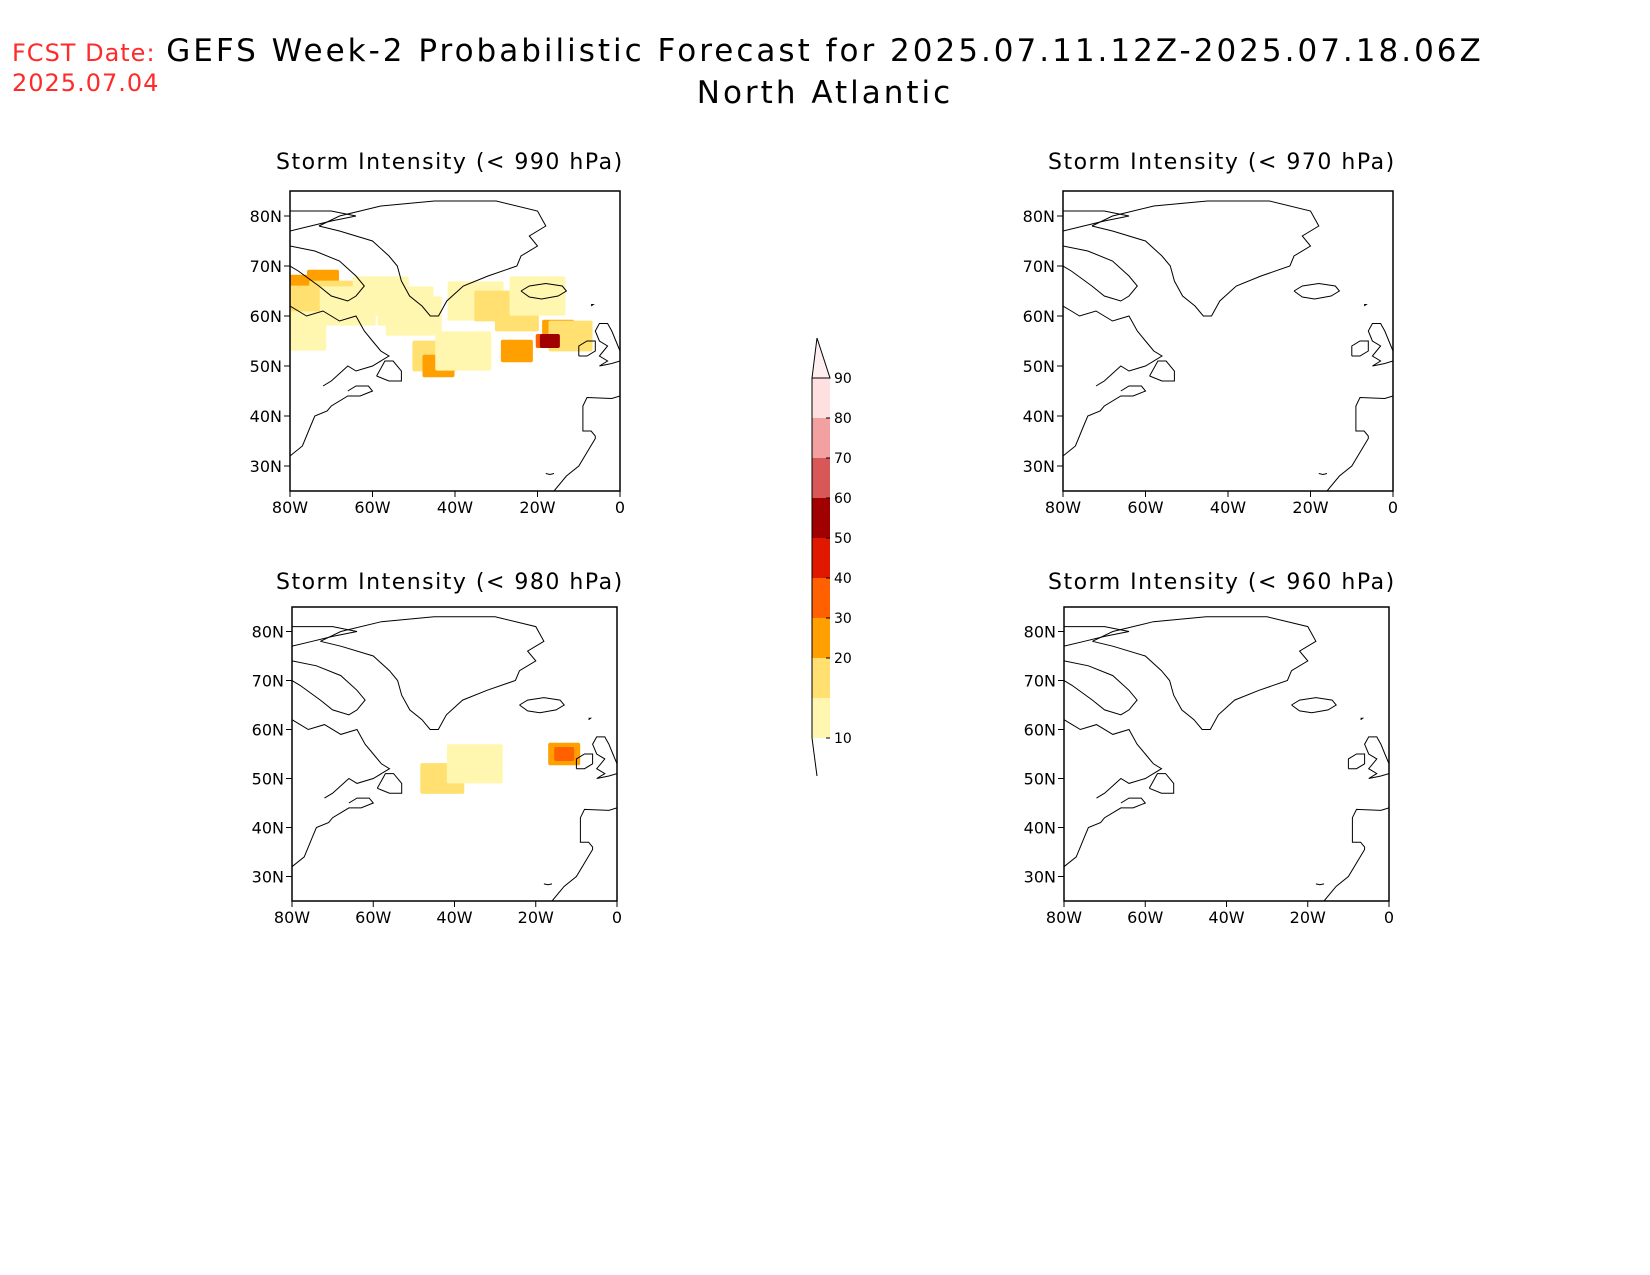  What do you see at coordinates (437, 766) in the screenshot?
I see `map-panel-980: 80W 60W 40W 20W 0 80N 70N 60N 50N 40N 30N` at bounding box center [437, 766].